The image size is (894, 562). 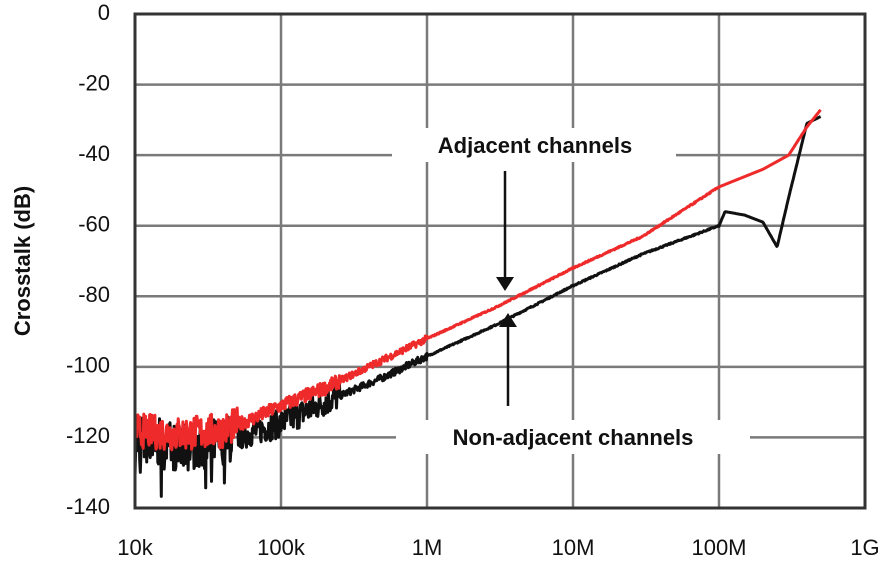 What do you see at coordinates (508, 320) in the screenshot?
I see `arrow-up-icon` at bounding box center [508, 320].